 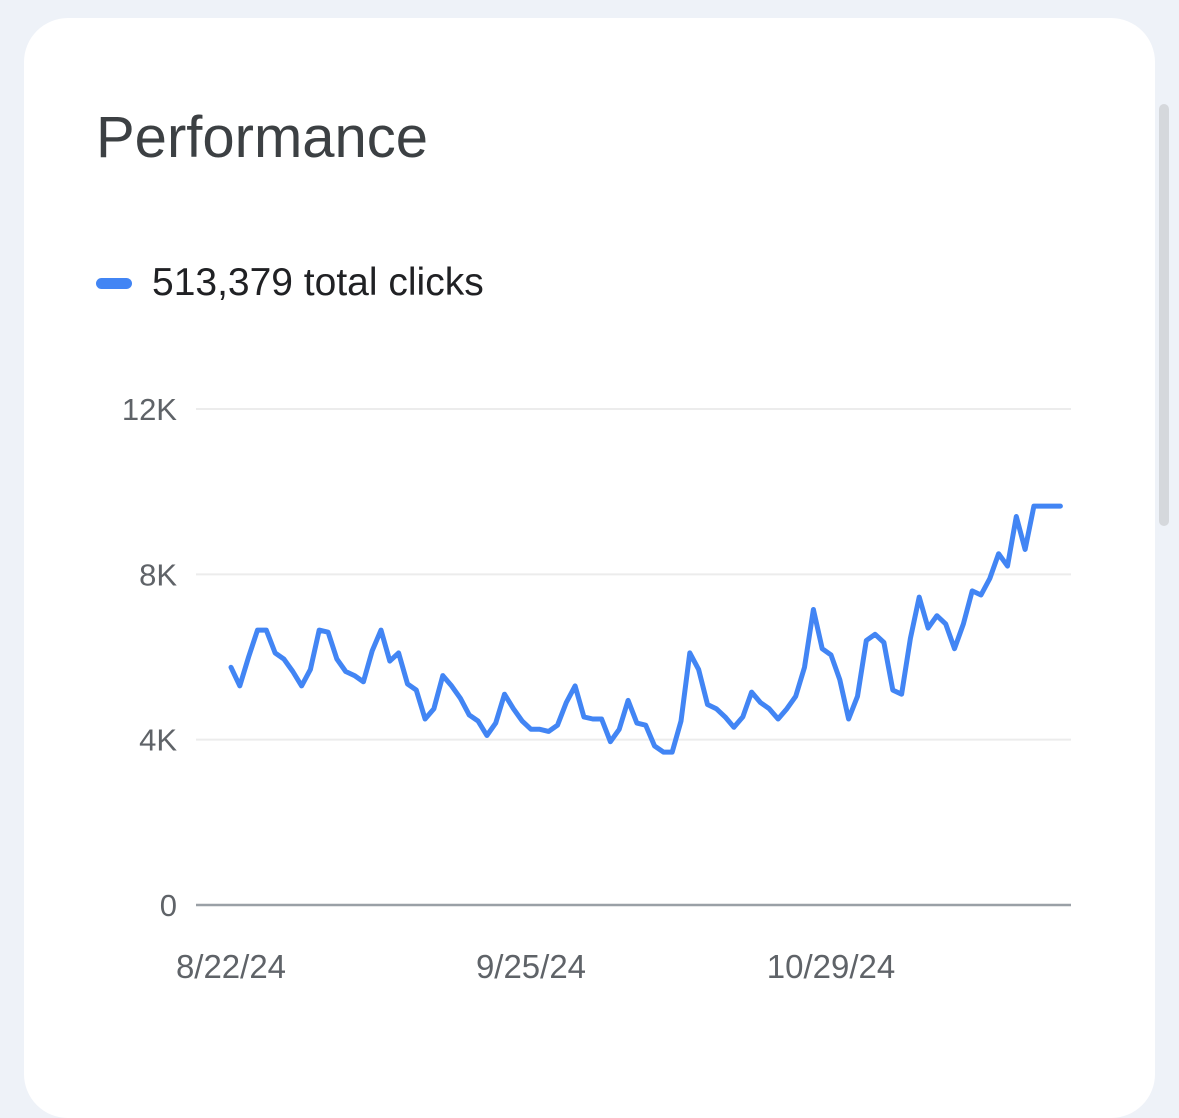 I want to click on y-axis-ticks: 0 4K 8K 12K, so click(x=149, y=657).